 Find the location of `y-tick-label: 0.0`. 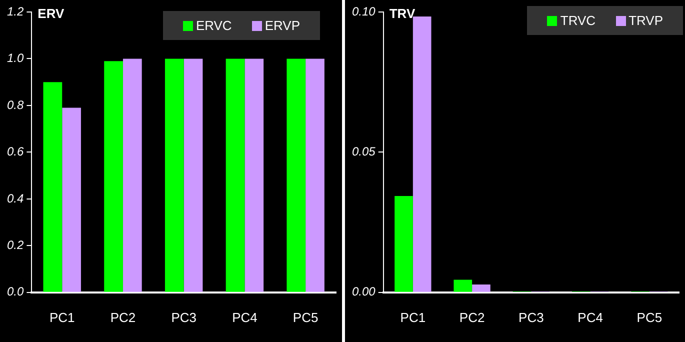

y-tick-label: 0.0 is located at coordinates (15, 291).